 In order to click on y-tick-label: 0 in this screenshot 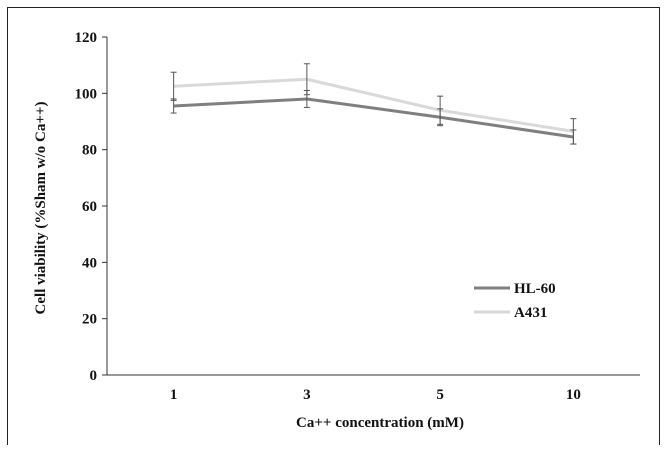, I will do `click(94, 376)`.